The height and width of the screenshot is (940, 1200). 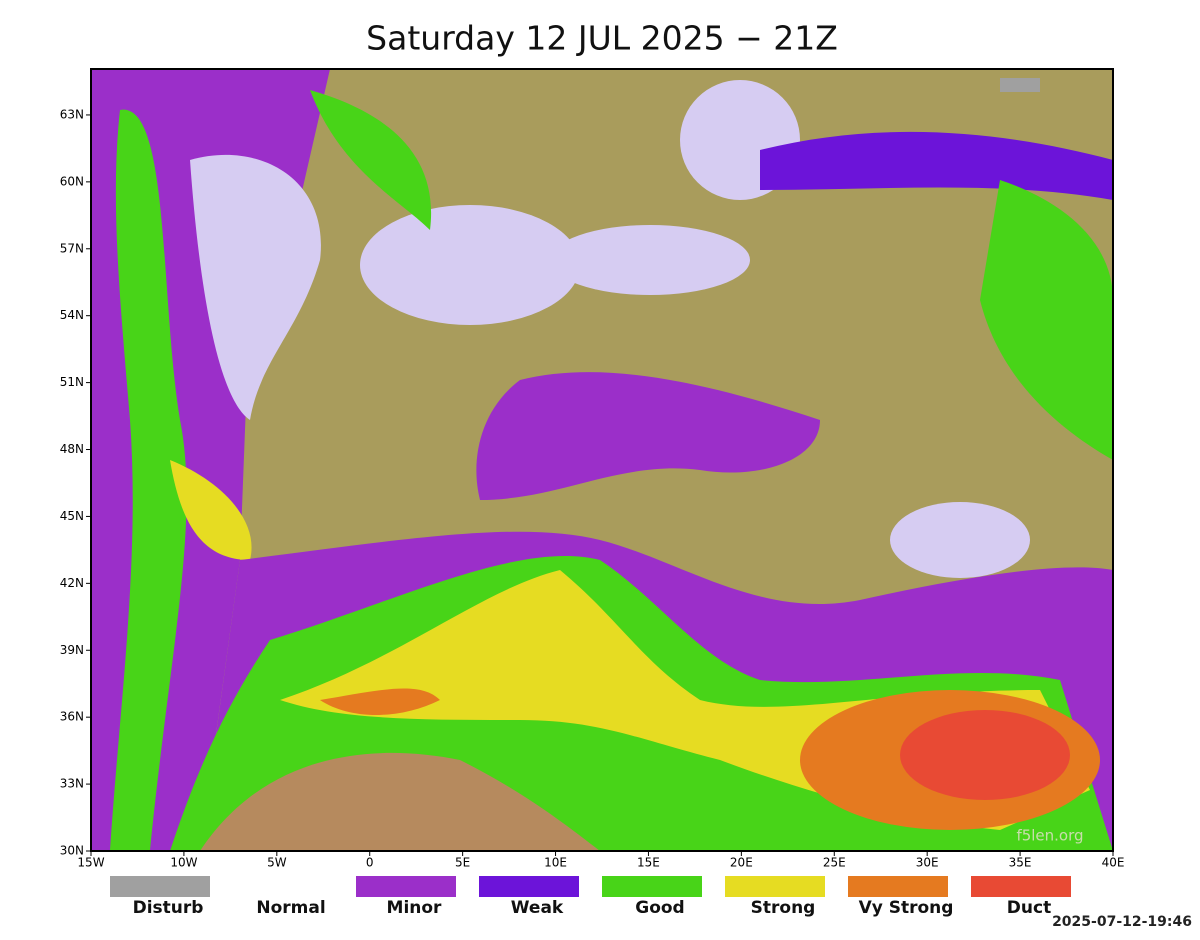 What do you see at coordinates (659, 908) in the screenshot?
I see `legend-label: Good` at bounding box center [659, 908].